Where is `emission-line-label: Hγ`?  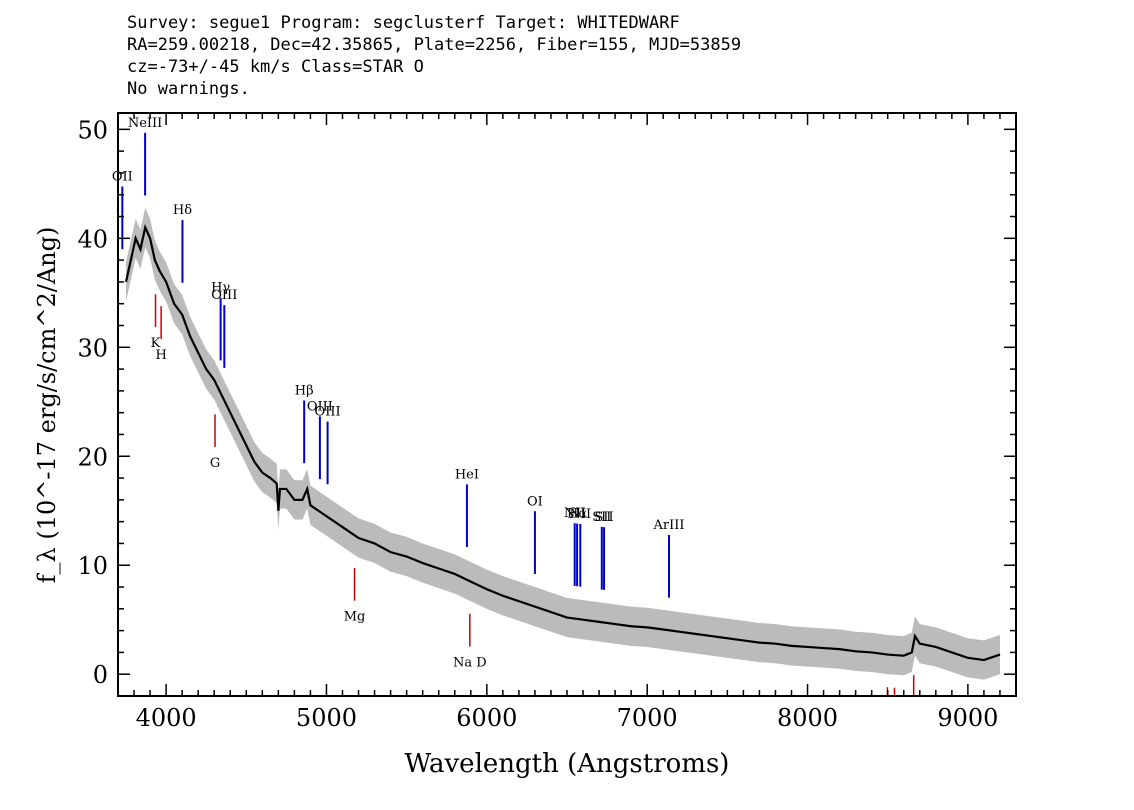
emission-line-label: Hγ is located at coordinates (220, 288).